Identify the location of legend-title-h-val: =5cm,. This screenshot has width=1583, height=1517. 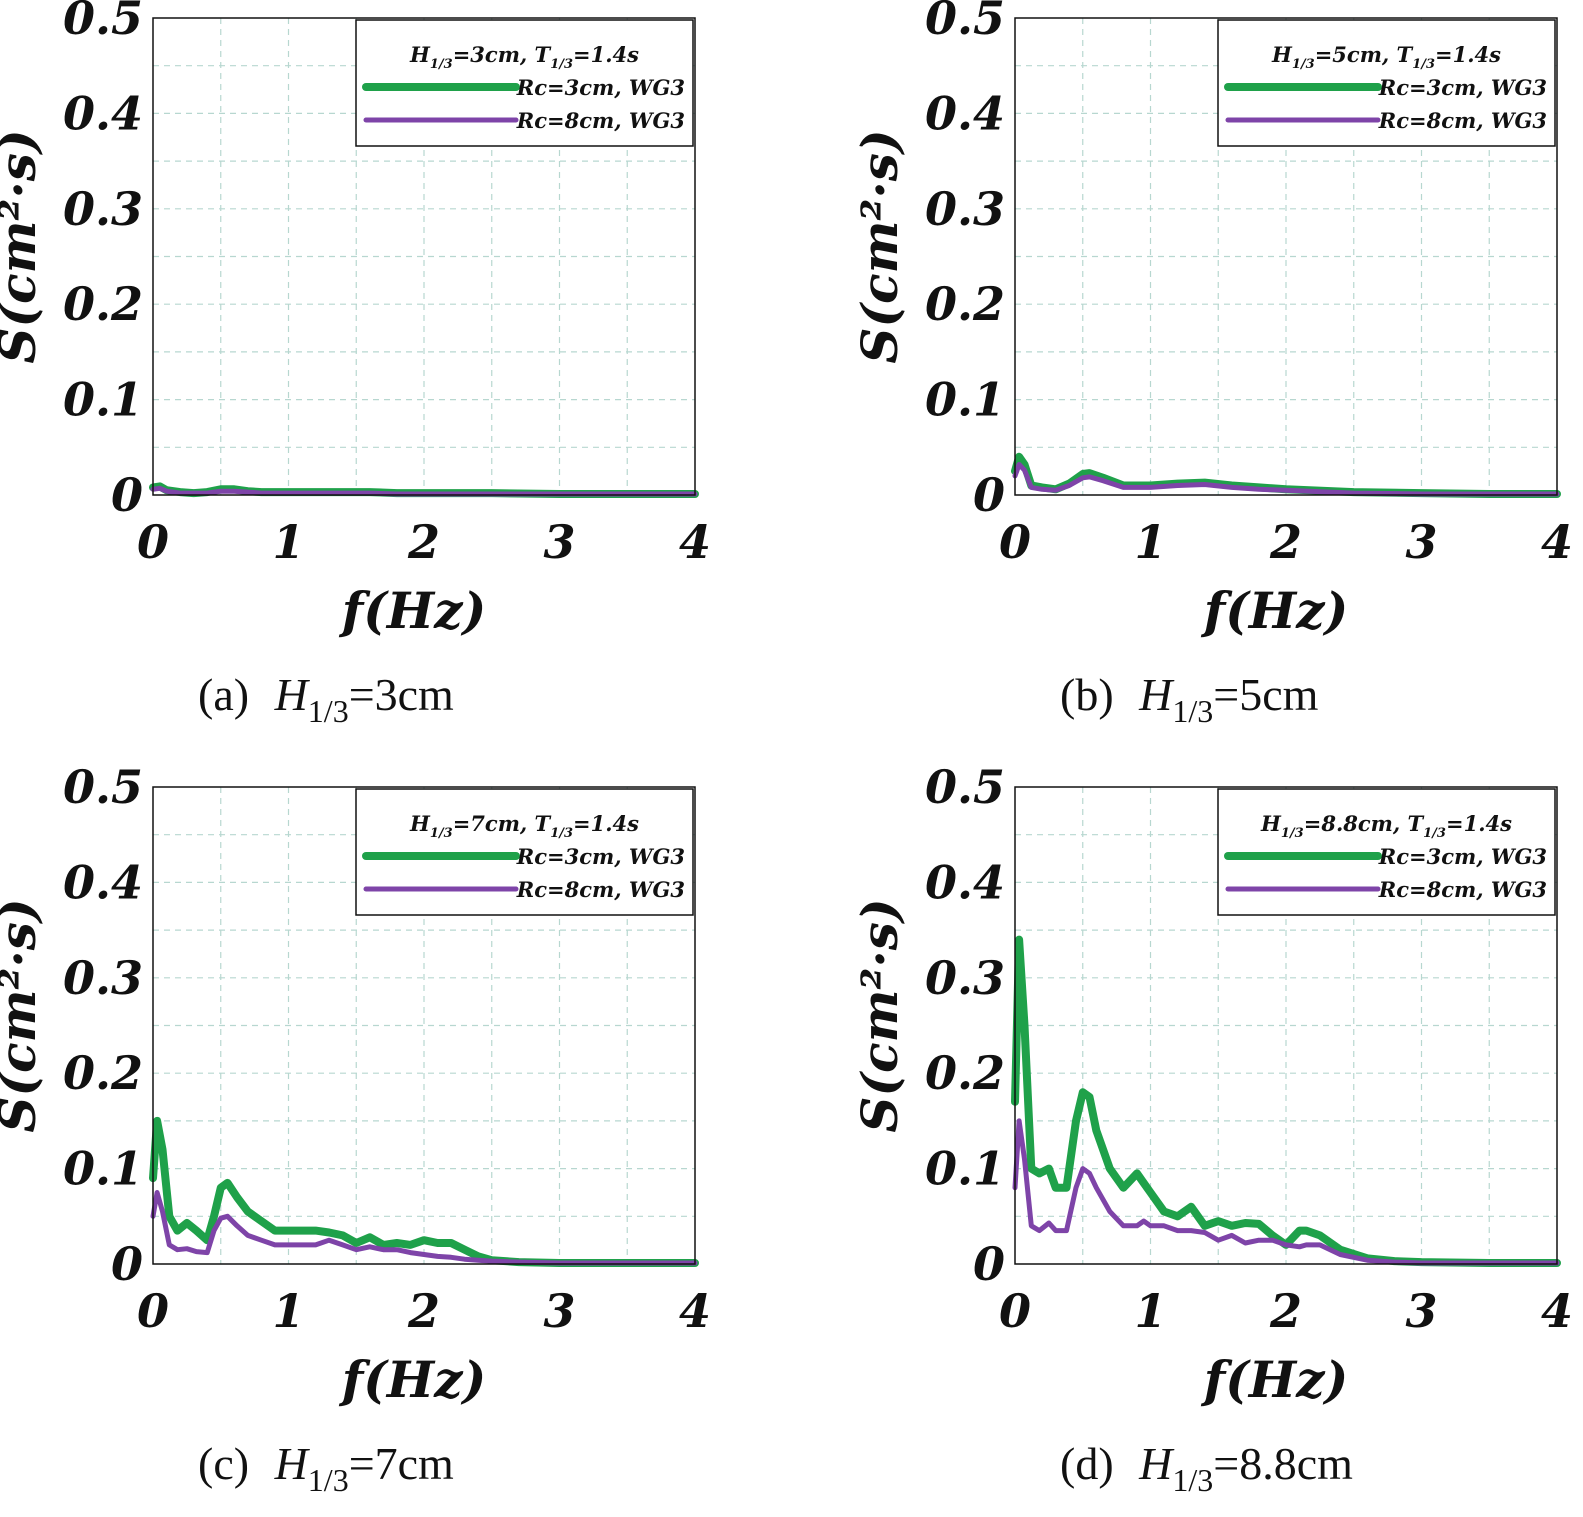
(1356, 54).